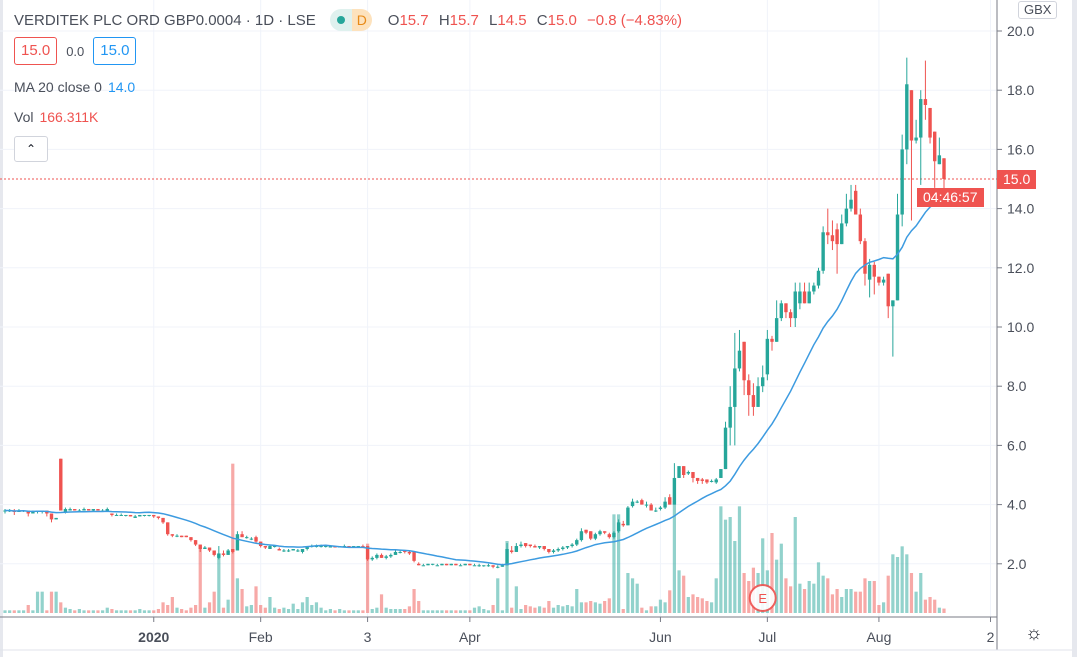 This screenshot has height=657, width=1077. What do you see at coordinates (261, 637) in the screenshot?
I see `time-tick-label: Feb` at bounding box center [261, 637].